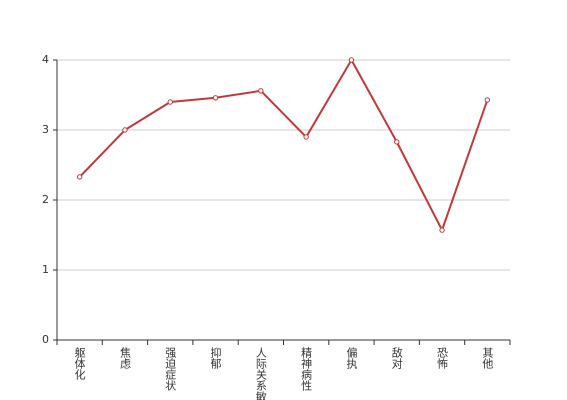 This screenshot has width=567, height=400. I want to click on x-tick-label: 焦虑, so click(124, 358).